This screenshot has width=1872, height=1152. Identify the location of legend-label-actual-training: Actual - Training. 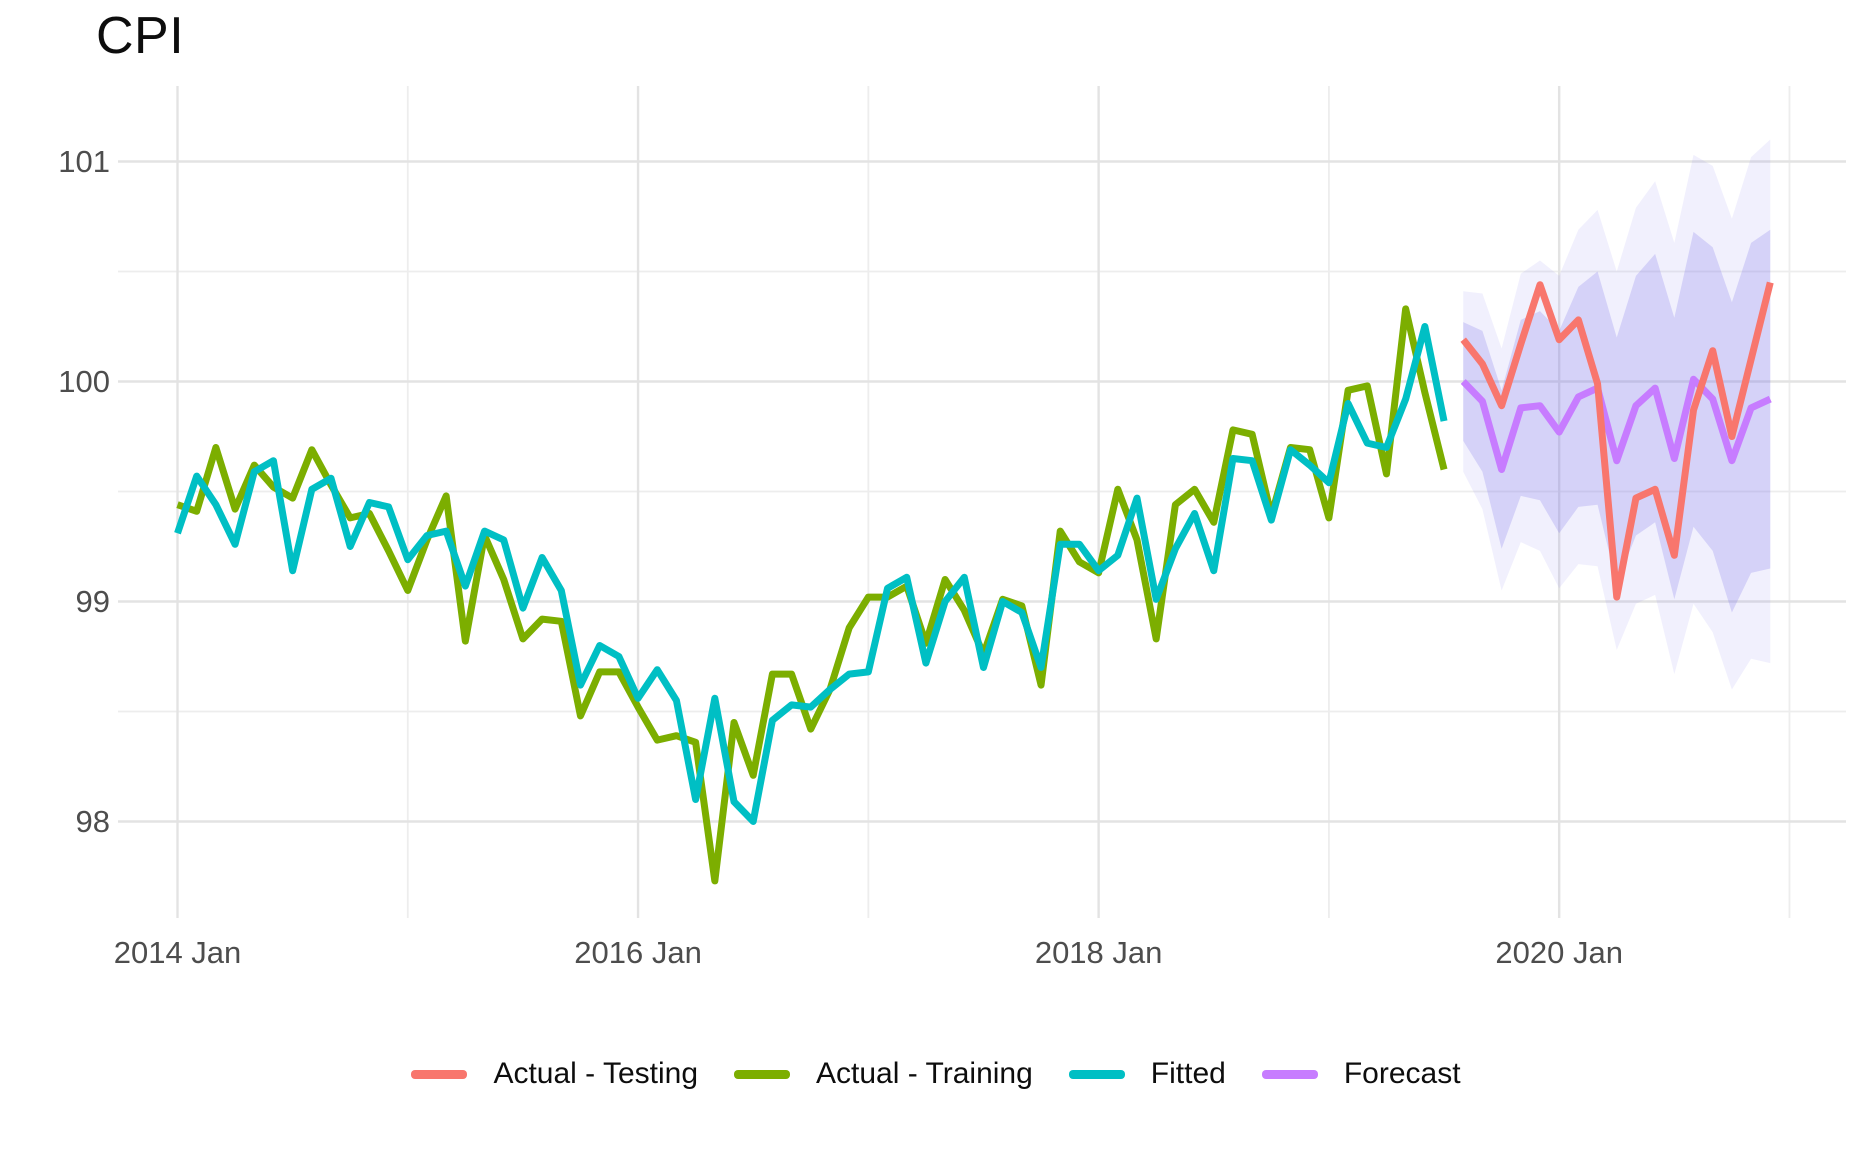
(924, 1073).